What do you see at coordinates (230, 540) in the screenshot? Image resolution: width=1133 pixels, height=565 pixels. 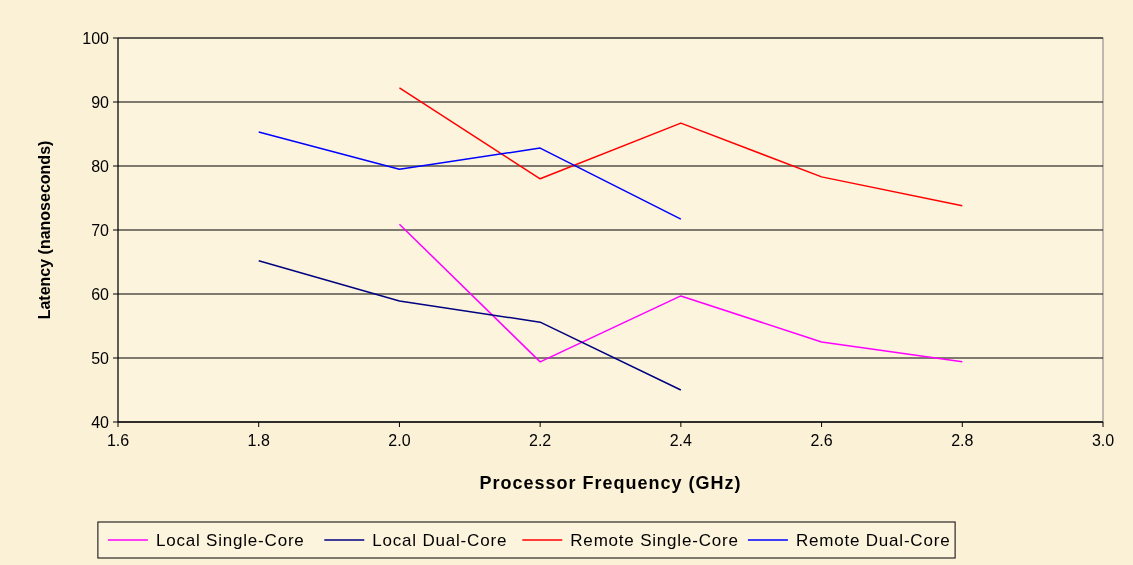 I see `legend-label: Local Single-Core` at bounding box center [230, 540].